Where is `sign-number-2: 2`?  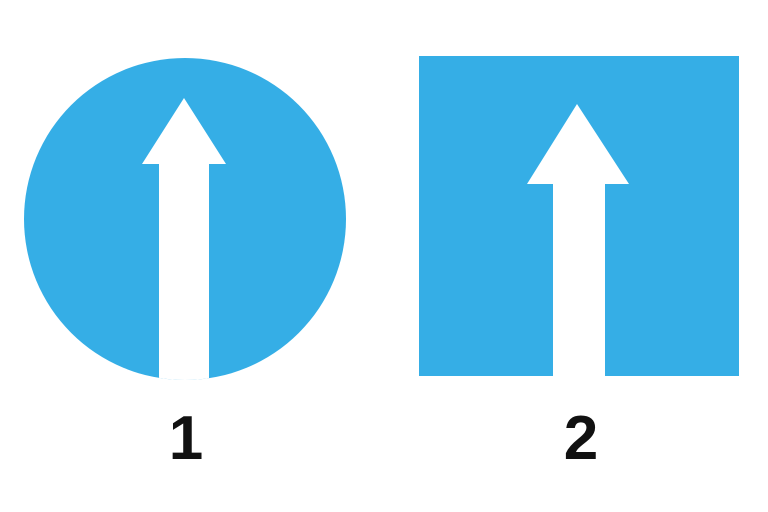
sign-number-2: 2 is located at coordinates (581, 438).